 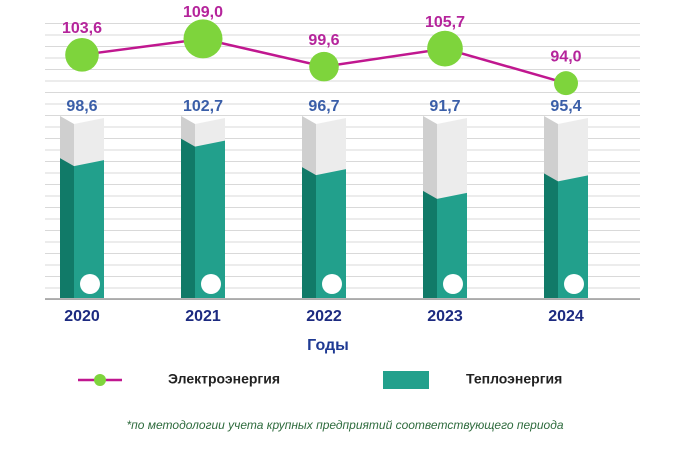 What do you see at coordinates (328, 345) in the screenshot?
I see `x-axis-label: Годы` at bounding box center [328, 345].